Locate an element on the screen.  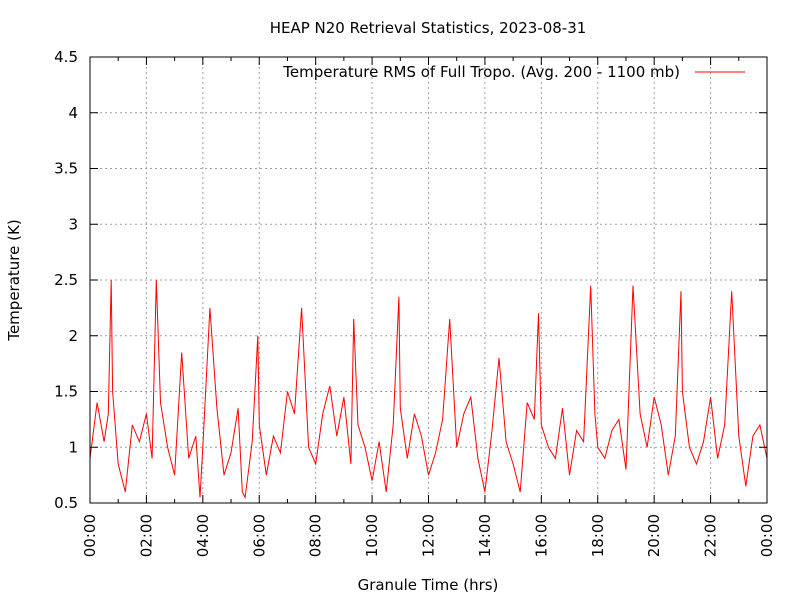
x-tick-label: 20:00 is located at coordinates (654, 535).